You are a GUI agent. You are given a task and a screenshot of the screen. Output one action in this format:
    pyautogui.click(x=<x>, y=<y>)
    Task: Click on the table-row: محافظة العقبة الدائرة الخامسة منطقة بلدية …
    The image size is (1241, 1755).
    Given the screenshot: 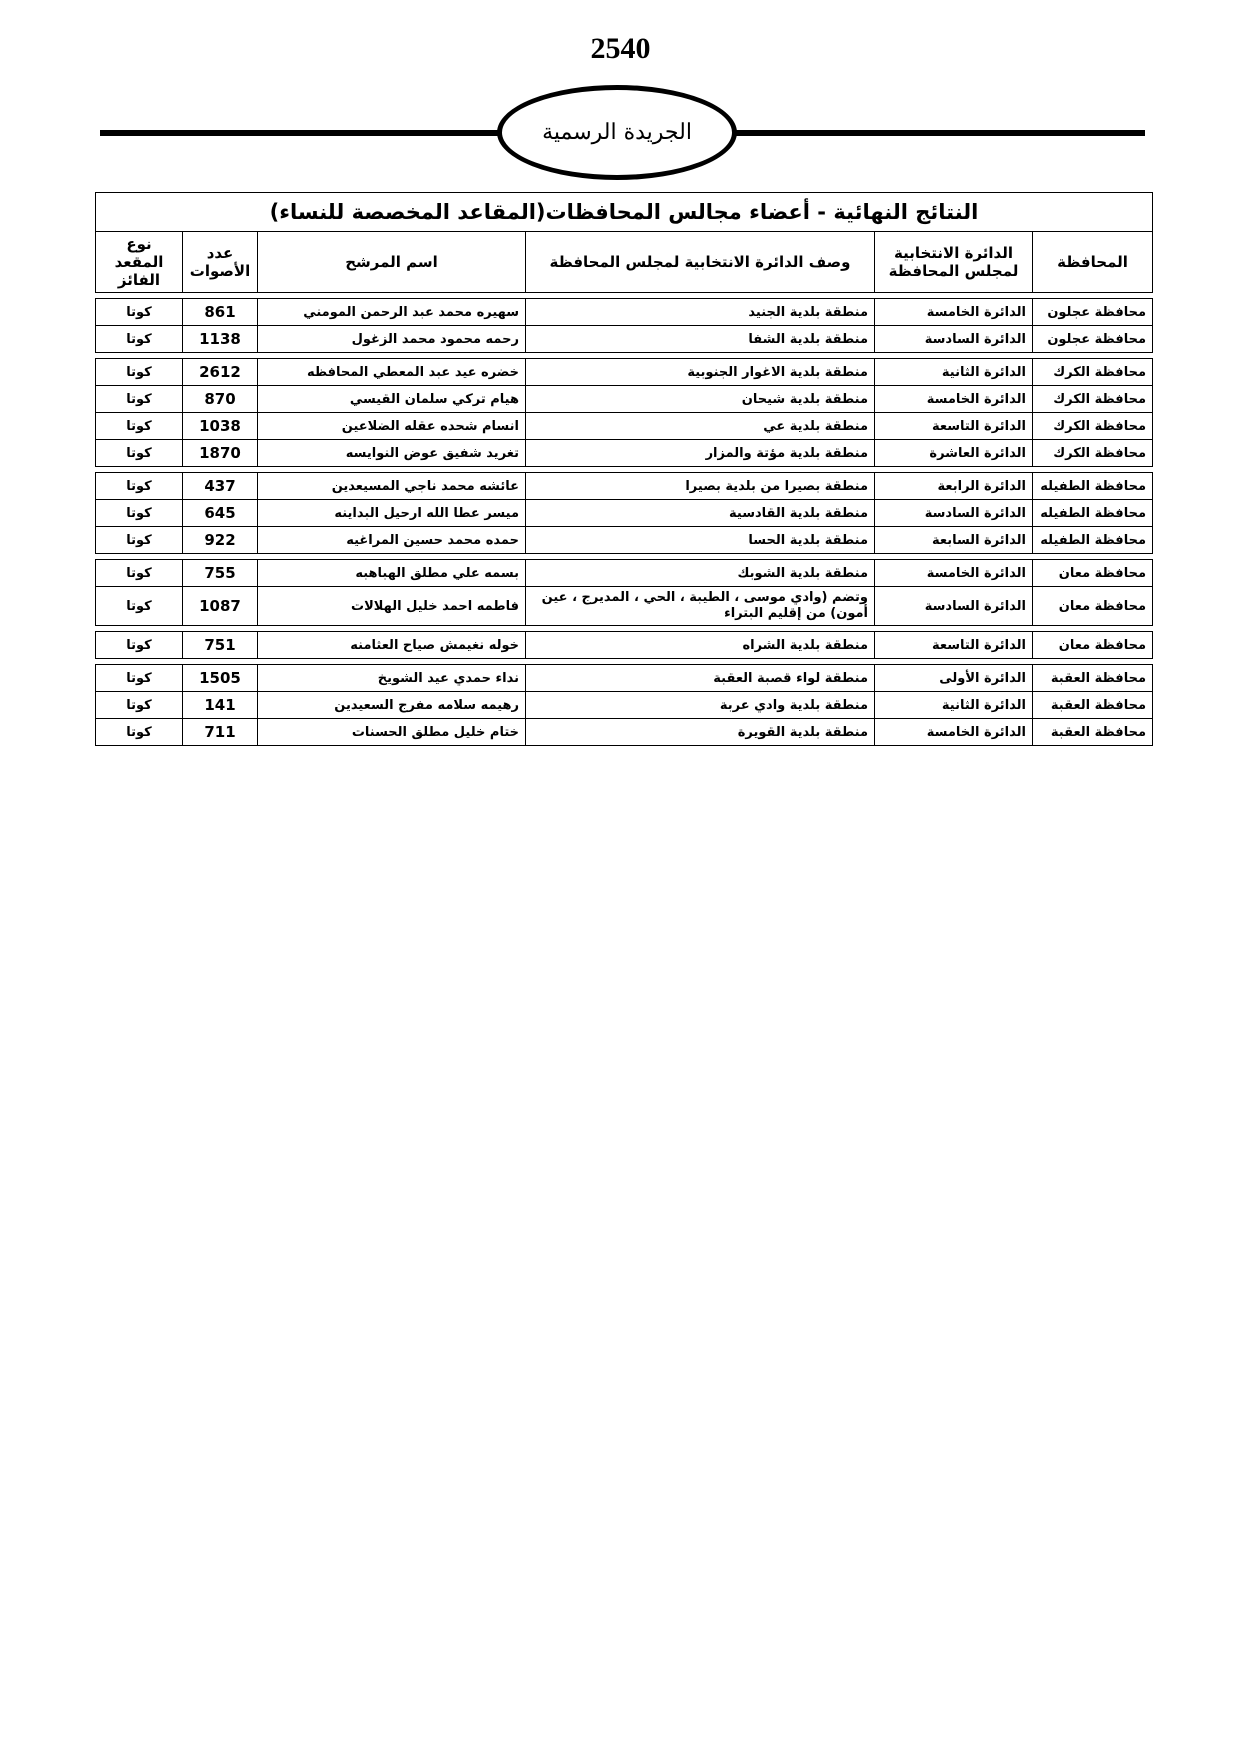 What is the action you would take?
    pyautogui.click(x=624, y=732)
    